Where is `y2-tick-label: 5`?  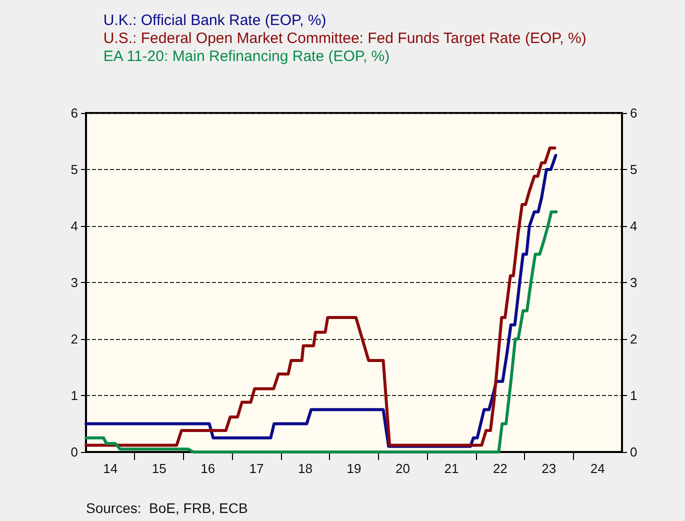 y2-tick-label: 5 is located at coordinates (634, 169).